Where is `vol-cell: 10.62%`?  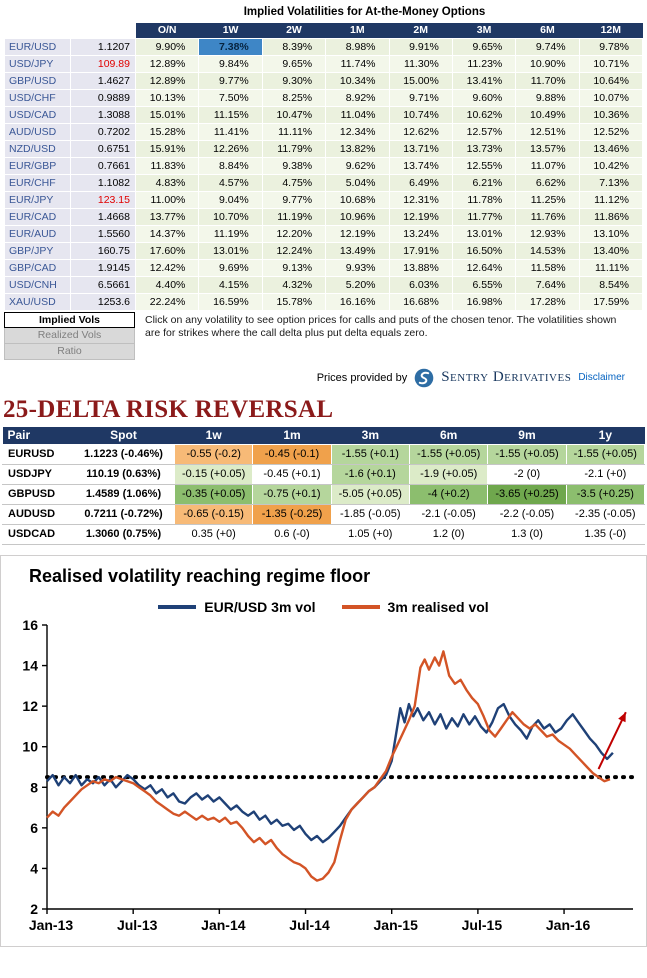
vol-cell: 10.62% is located at coordinates (484, 114).